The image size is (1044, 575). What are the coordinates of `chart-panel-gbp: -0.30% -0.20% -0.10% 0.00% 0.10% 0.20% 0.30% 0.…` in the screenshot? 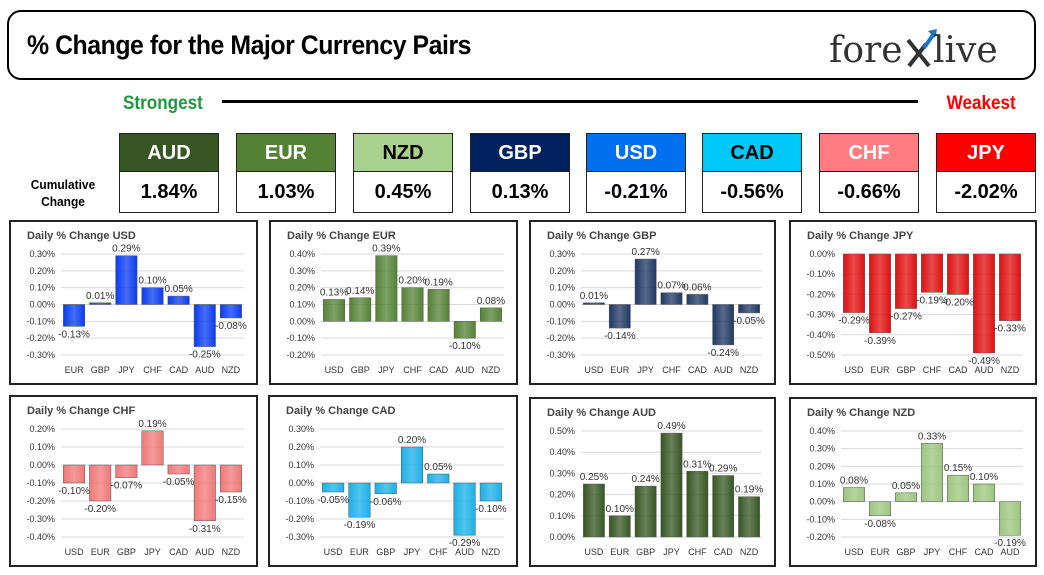 It's located at (652, 302).